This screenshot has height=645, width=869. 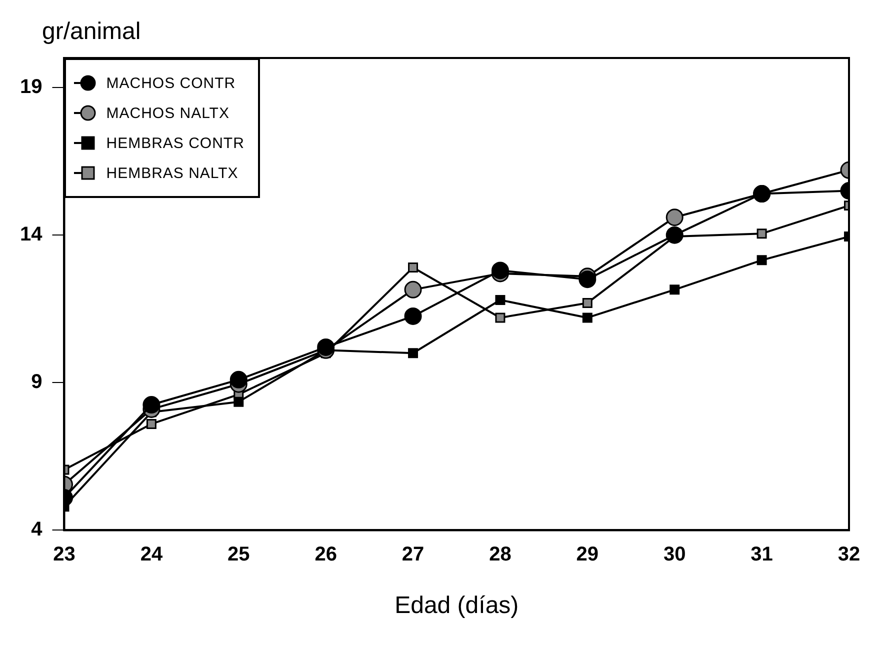 I want to click on x-tick-label: 27, so click(x=413, y=555).